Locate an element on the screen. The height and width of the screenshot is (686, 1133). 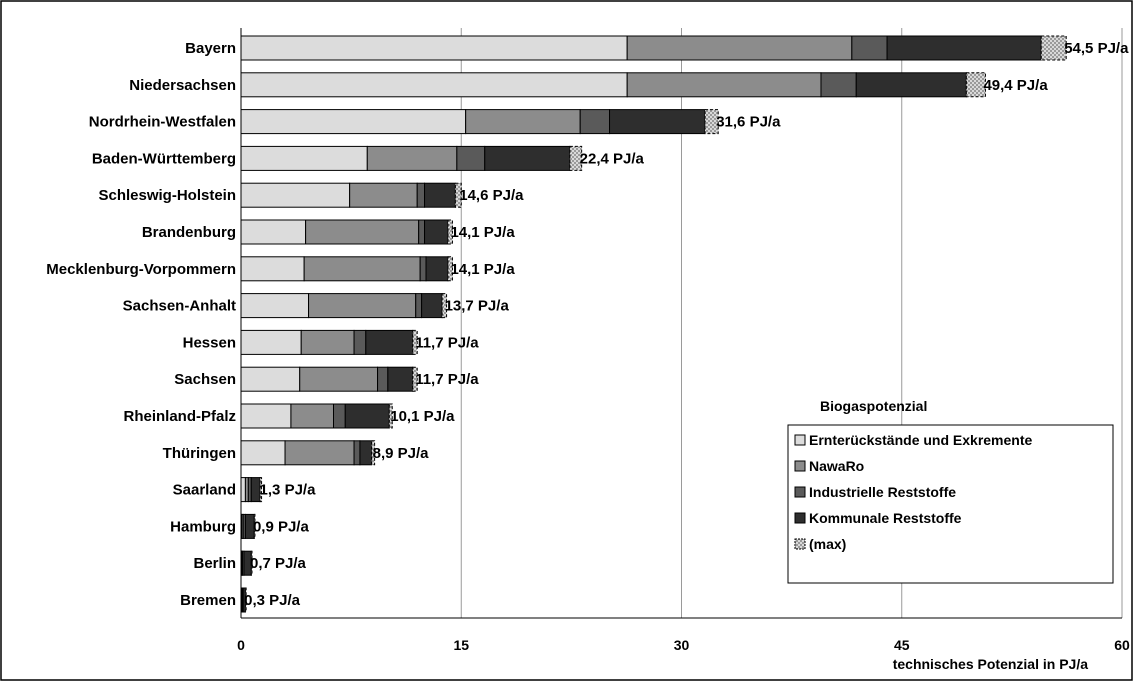
bar-baden-wuerttemberg-kommunale-reststoffe is located at coordinates (527, 158).